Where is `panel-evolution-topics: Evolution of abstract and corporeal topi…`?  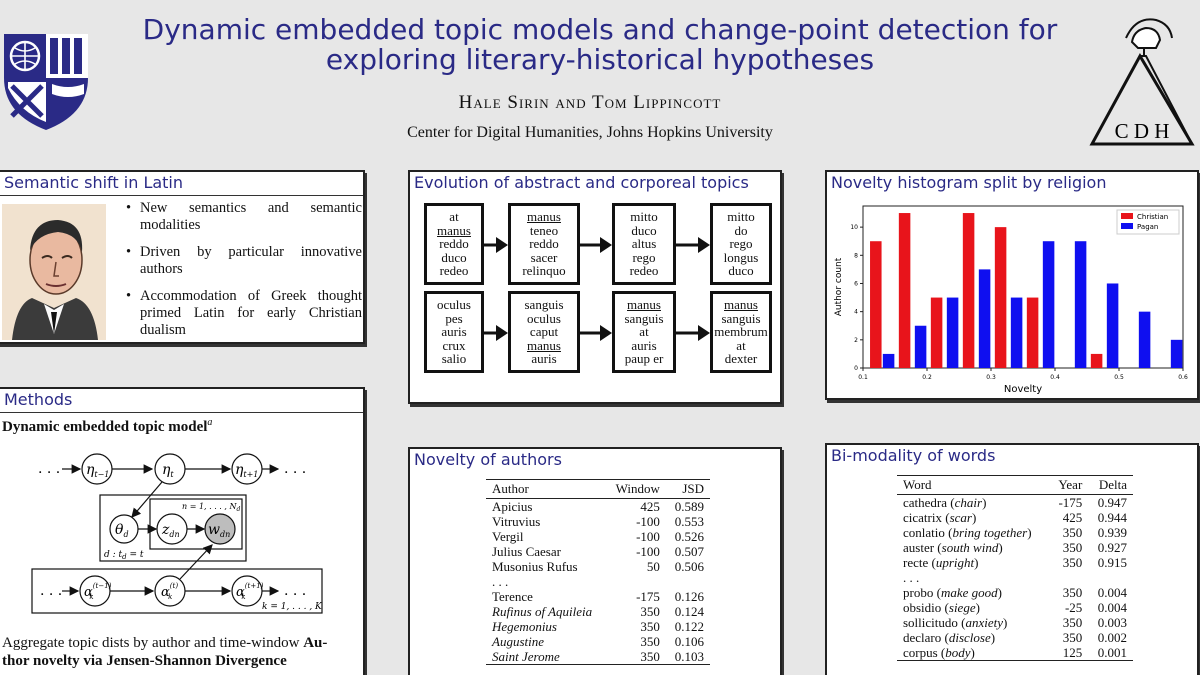
panel-evolution-topics: Evolution of abstract and corporeal topi… is located at coordinates (595, 287).